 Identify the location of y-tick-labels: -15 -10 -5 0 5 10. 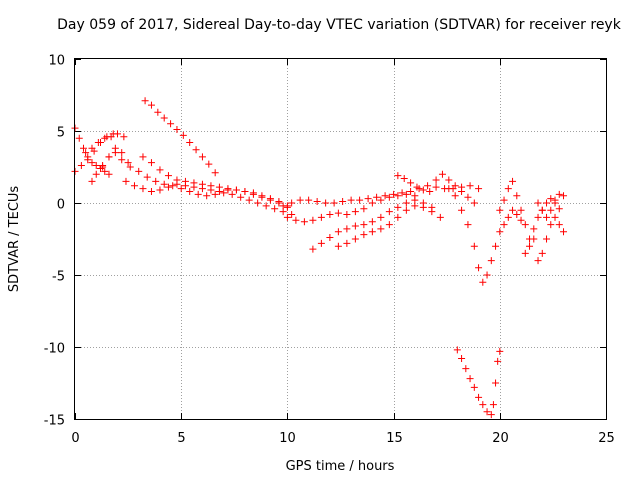
(54, 241).